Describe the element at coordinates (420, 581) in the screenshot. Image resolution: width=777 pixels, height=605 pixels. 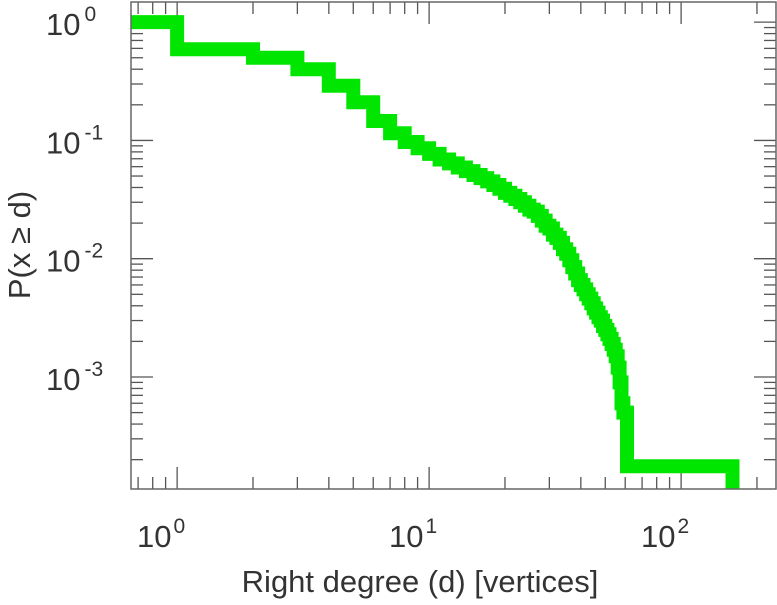
I see `x-axis-label: Right degree (d) [vertices]` at that location.